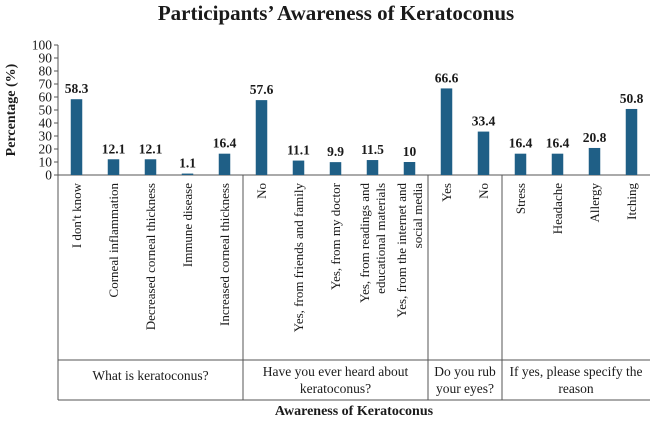 This screenshot has width=650, height=422. I want to click on y-tick-label: 90, so click(46, 58).